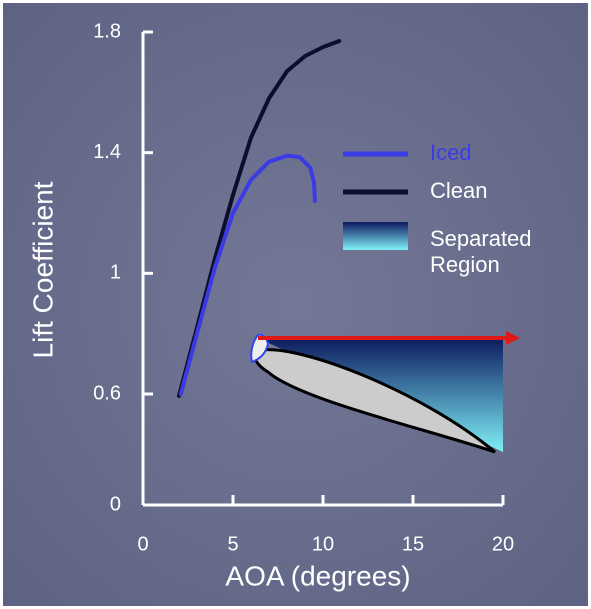 This screenshot has width=591, height=609. Describe the element at coordinates (503, 544) in the screenshot. I see `x-tick-label: 20` at that location.